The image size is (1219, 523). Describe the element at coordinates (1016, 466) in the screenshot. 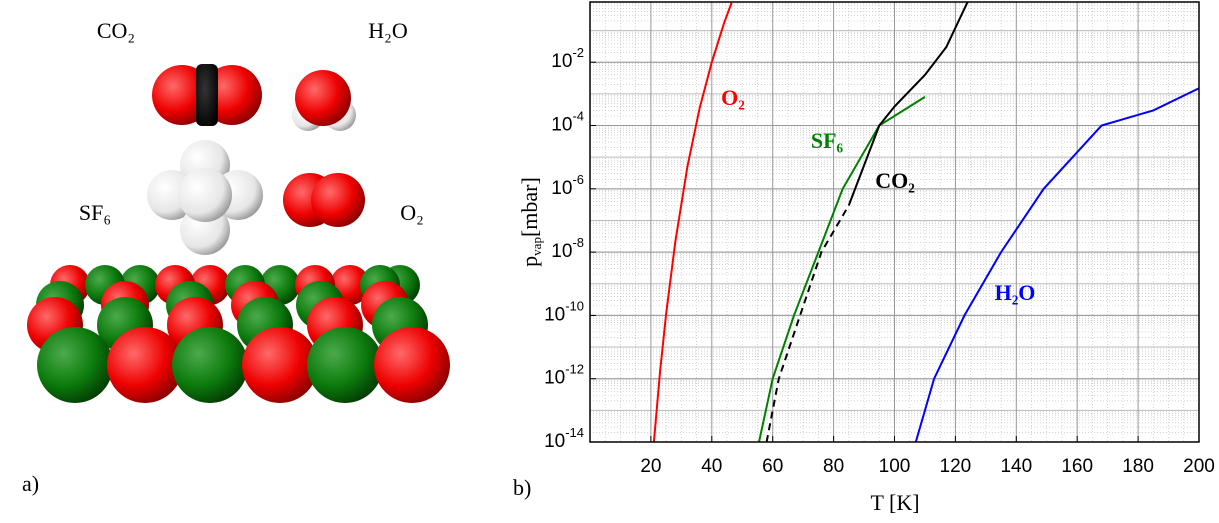

I see `x-tick-label: 140` at that location.